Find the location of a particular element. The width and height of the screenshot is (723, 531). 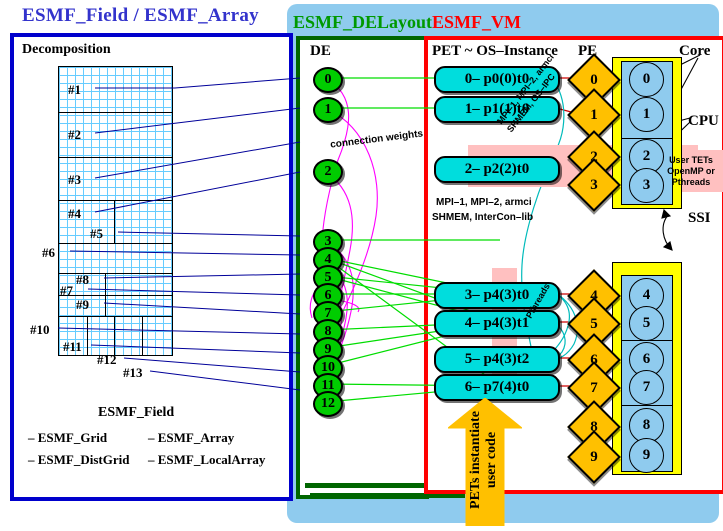

core-column-header: Core is located at coordinates (695, 51).